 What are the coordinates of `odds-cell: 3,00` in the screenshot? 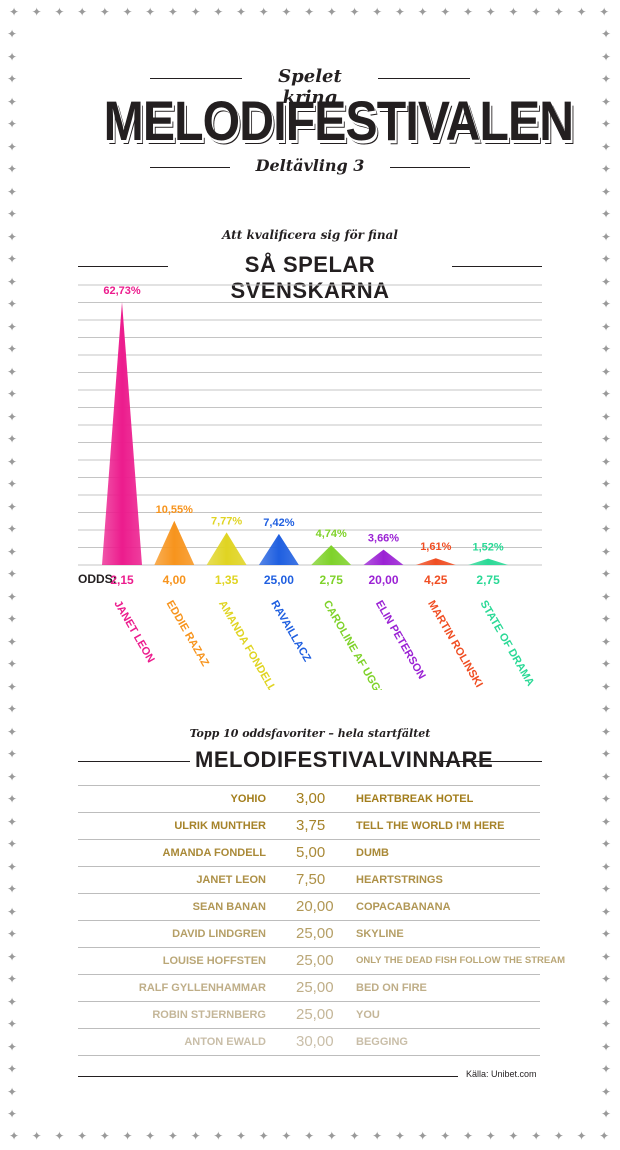 It's located at (311, 798).